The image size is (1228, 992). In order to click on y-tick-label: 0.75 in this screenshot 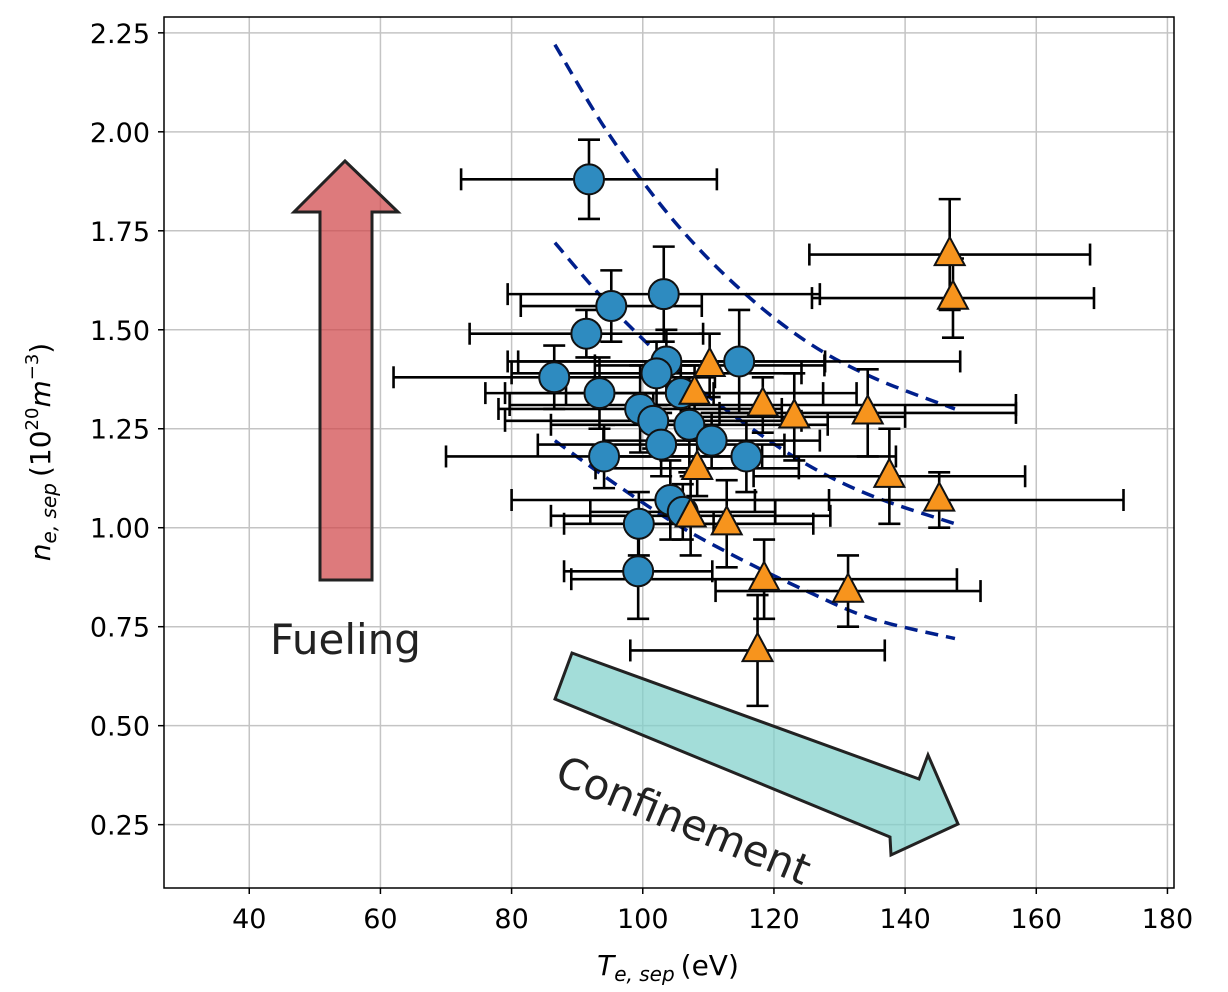, I will do `click(120, 628)`.